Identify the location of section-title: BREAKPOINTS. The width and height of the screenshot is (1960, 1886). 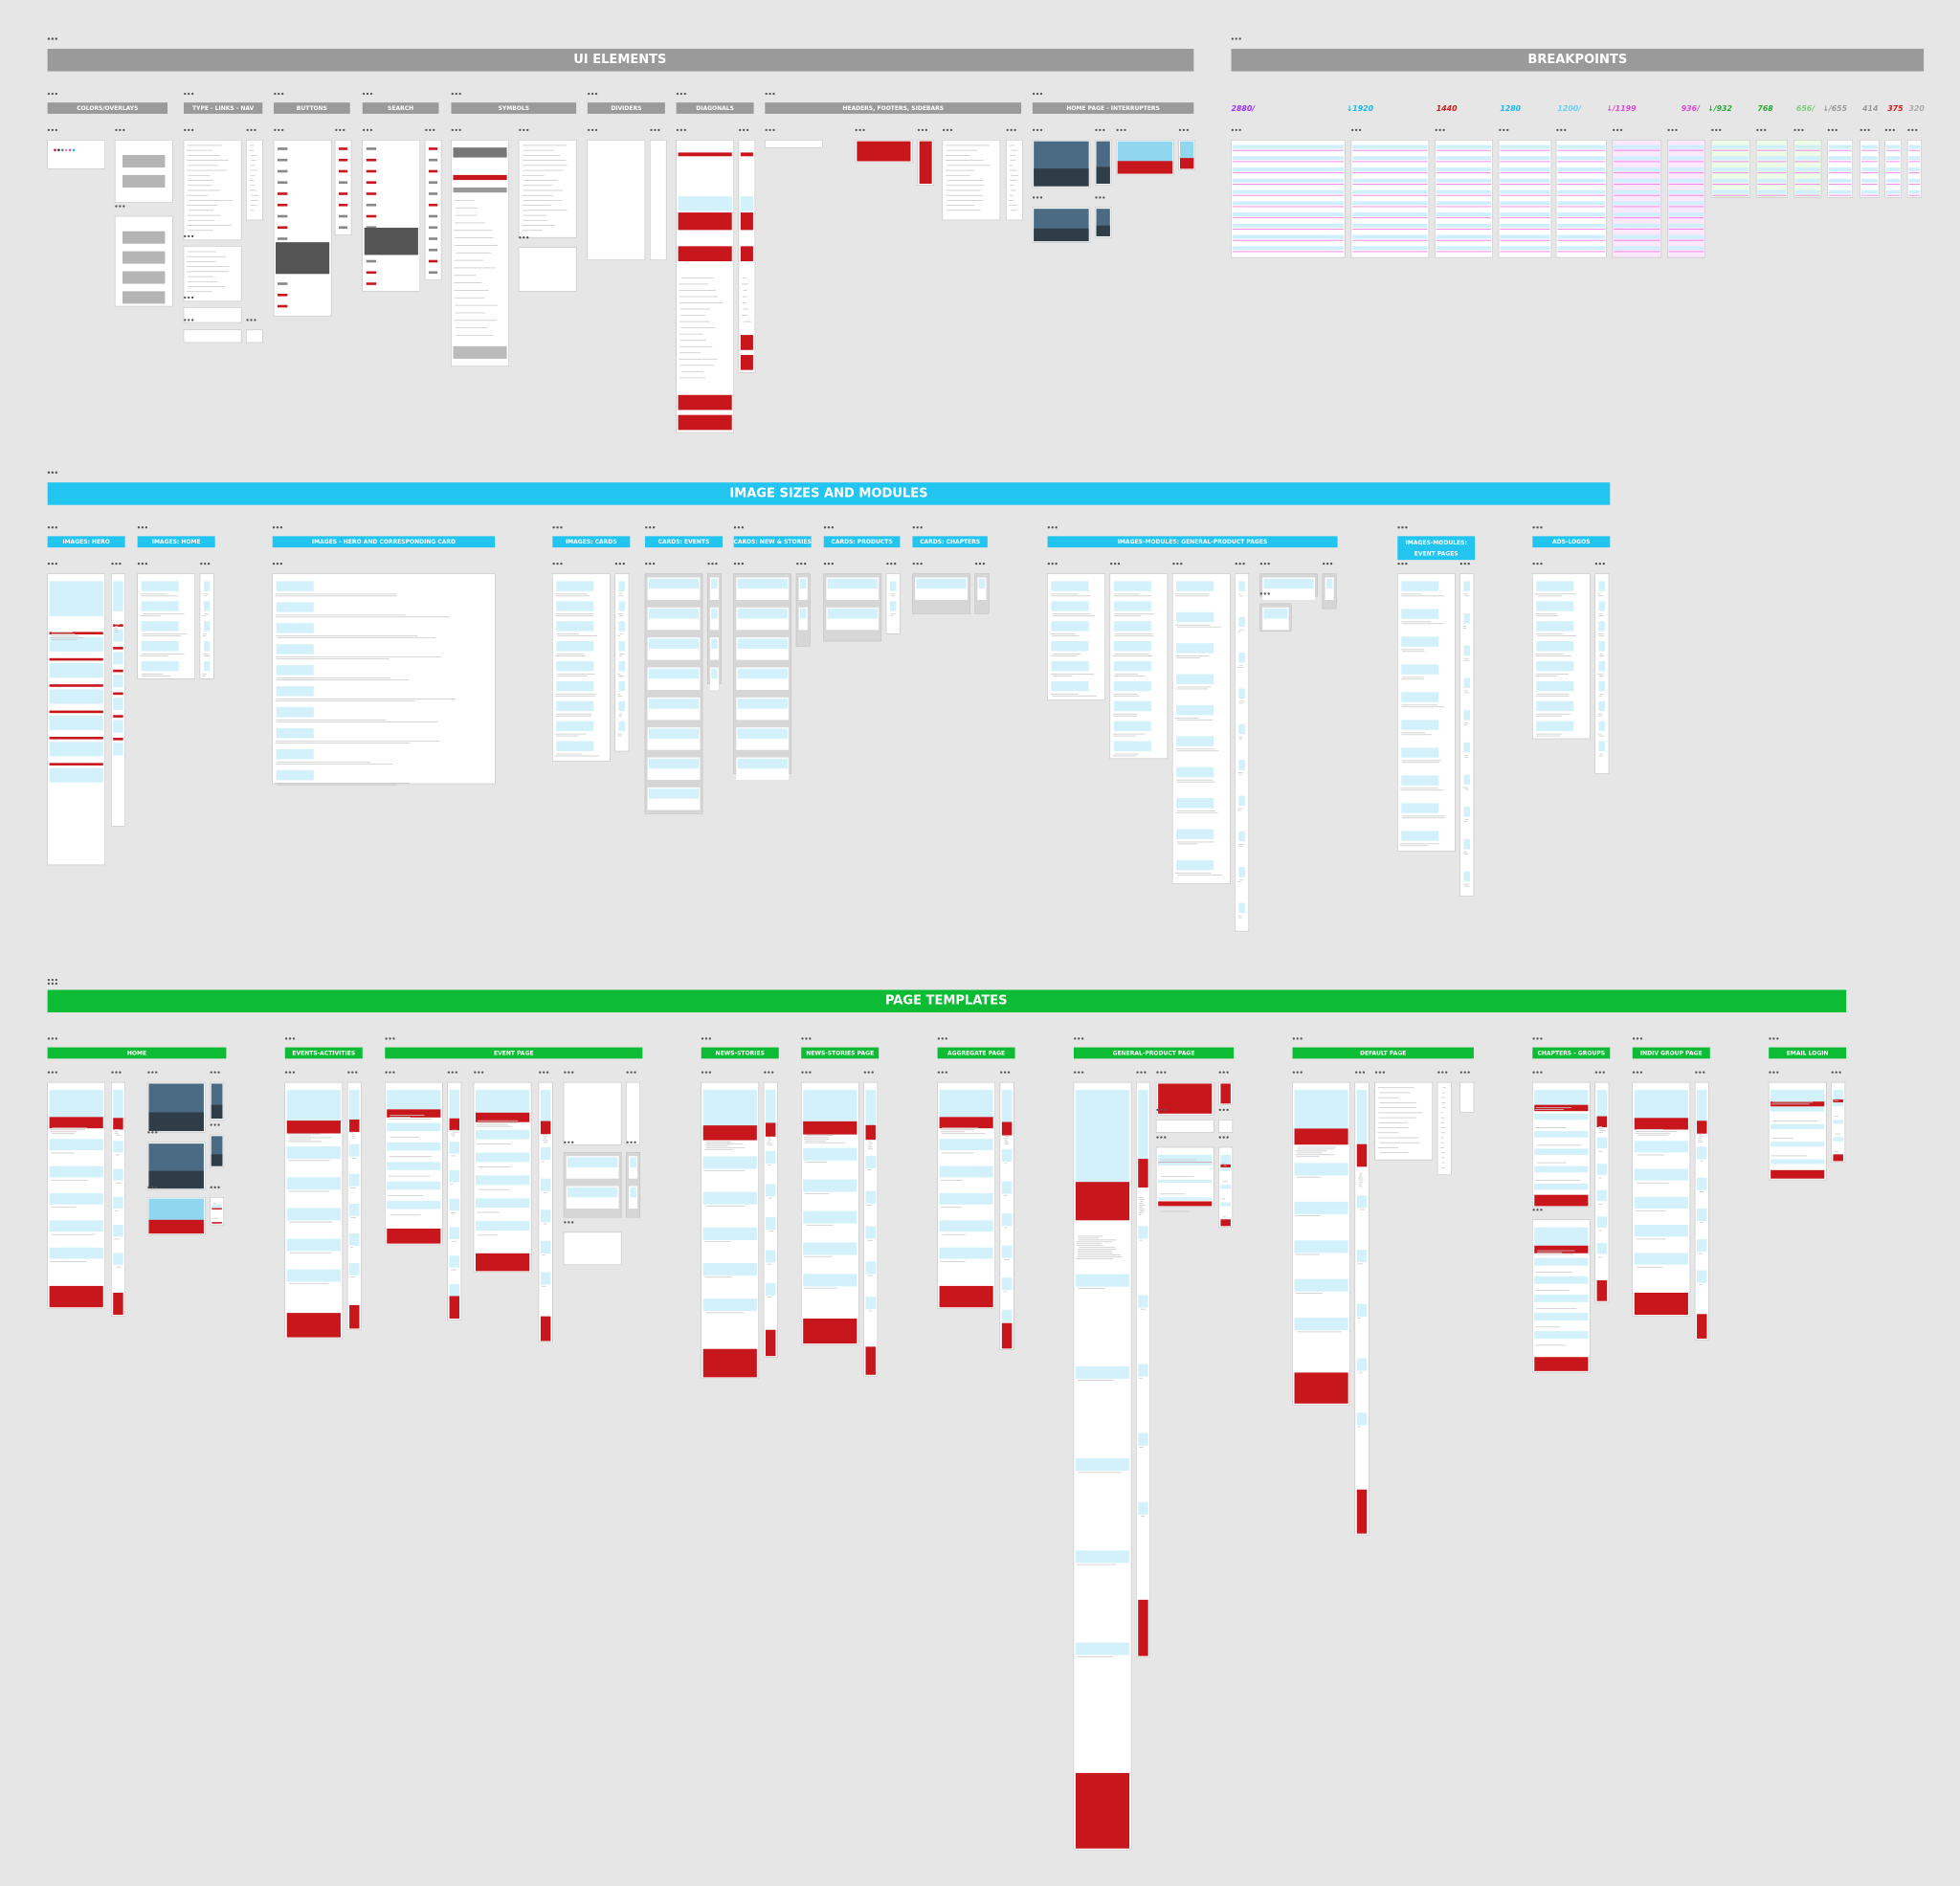
(1577, 60).